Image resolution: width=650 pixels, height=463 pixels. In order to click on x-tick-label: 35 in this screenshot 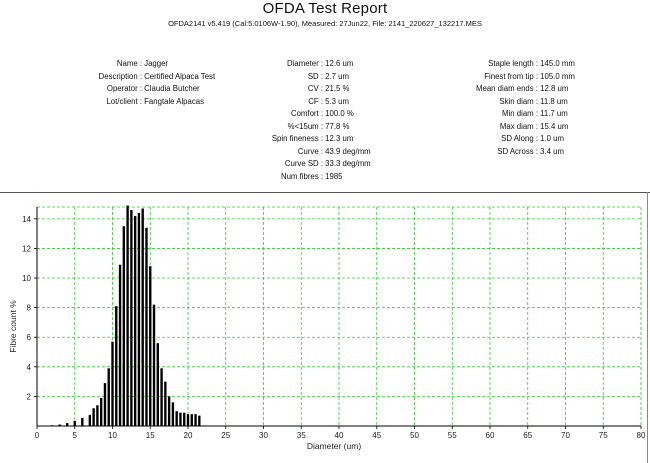, I will do `click(301, 435)`.